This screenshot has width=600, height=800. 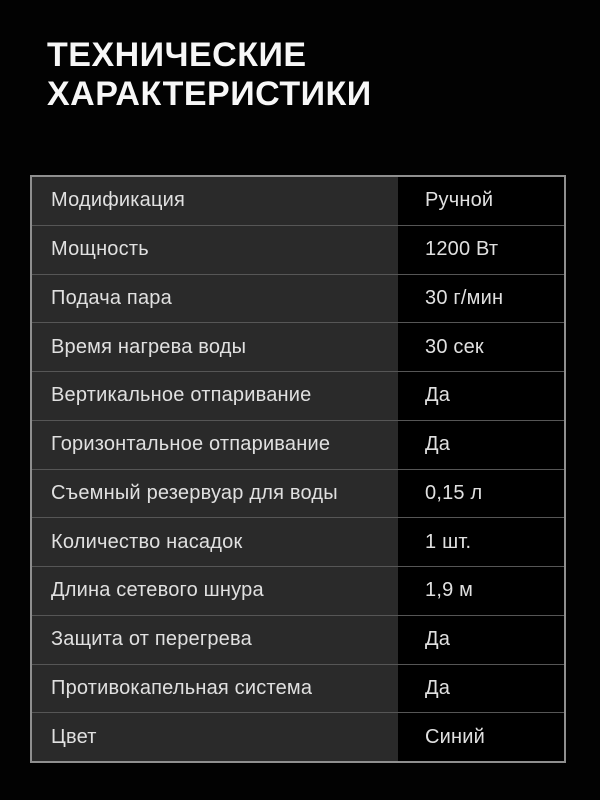 I want to click on table-row: Подача пара 30 г/мин, so click(x=298, y=298).